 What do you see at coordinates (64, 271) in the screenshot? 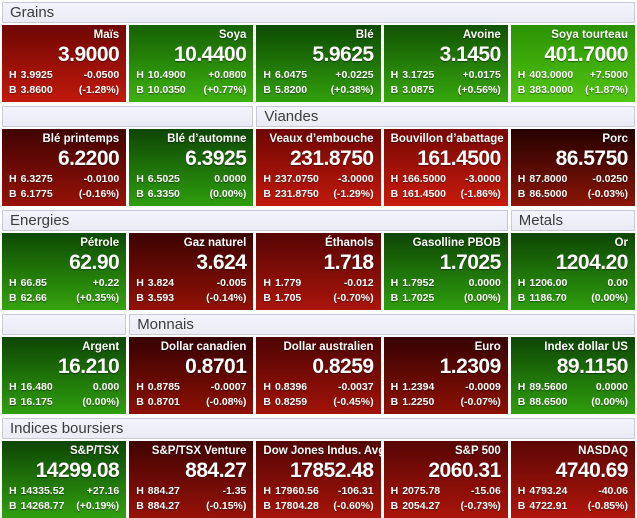
I see `quote-tile-petrole: Pétrole 62.90 H 66.85 +0.22 B 62.66 (+0.35%)` at bounding box center [64, 271].